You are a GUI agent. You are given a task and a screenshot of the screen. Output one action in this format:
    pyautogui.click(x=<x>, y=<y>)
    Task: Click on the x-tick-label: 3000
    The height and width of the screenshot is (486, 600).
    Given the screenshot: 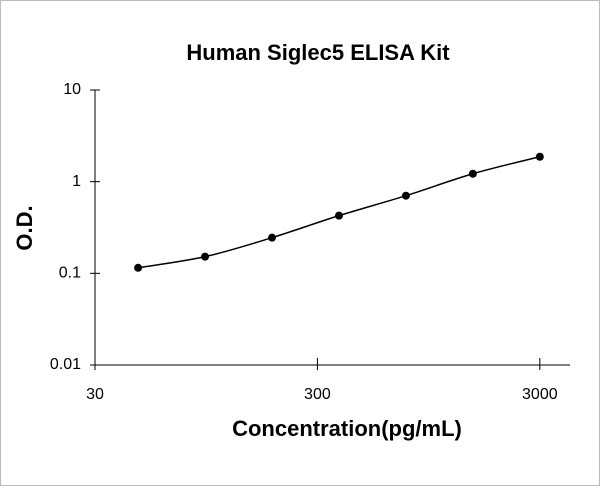 What is the action you would take?
    pyautogui.click(x=540, y=394)
    